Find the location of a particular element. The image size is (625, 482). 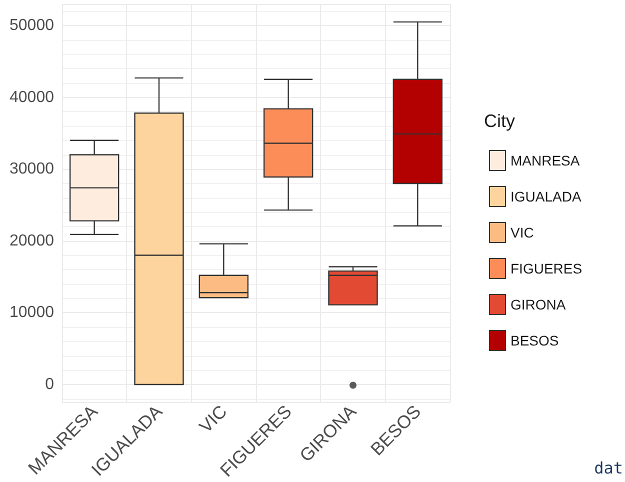

legend-label: GIRONA is located at coordinates (538, 304).